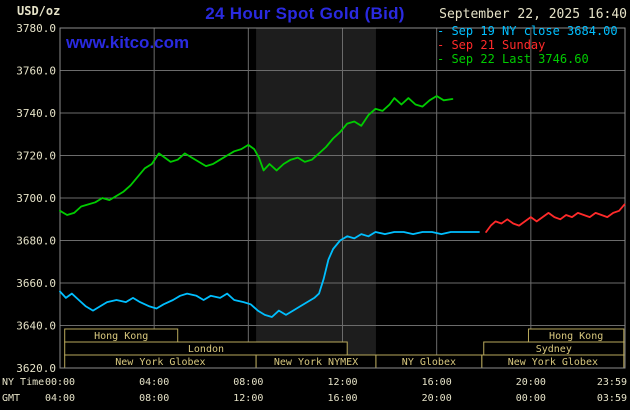  I want to click on price-line-sep19, so click(269, 274).